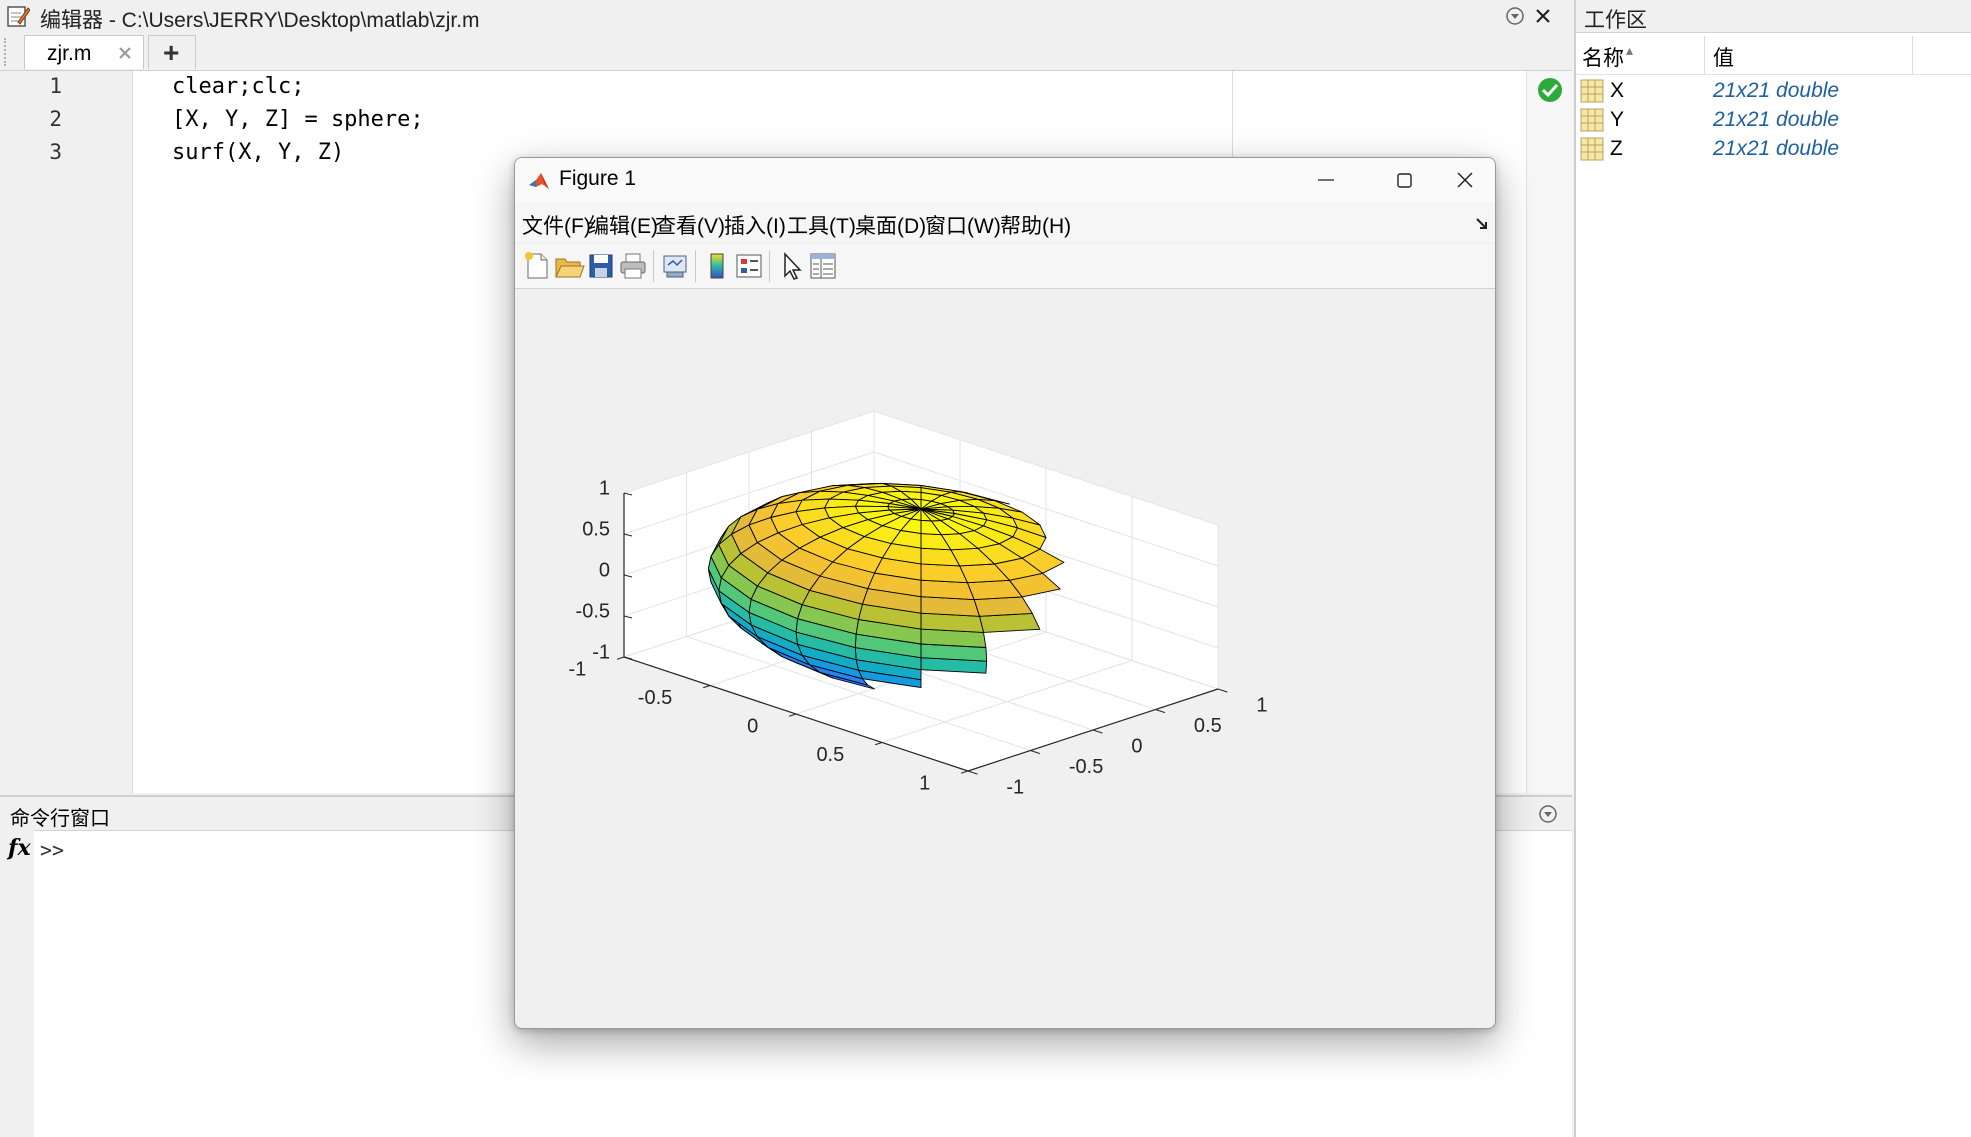 The image size is (1971, 1137). I want to click on x-tick-label: -0.5, so click(655, 698).